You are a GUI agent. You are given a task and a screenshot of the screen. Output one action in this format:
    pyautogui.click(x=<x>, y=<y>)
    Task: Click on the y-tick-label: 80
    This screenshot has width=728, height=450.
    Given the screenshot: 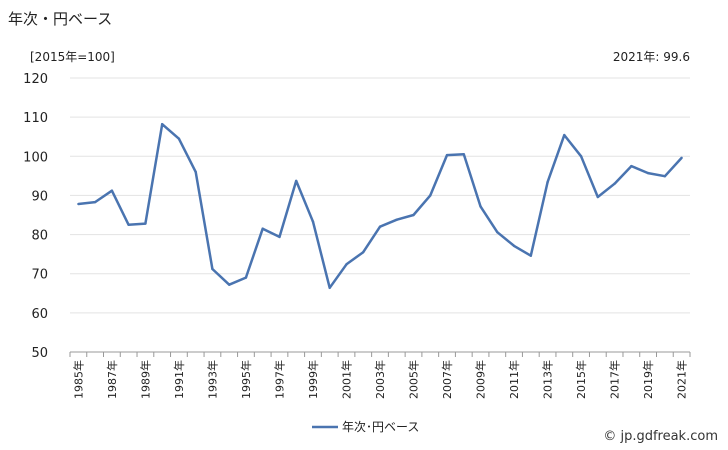 What is the action you would take?
    pyautogui.click(x=39, y=236)
    